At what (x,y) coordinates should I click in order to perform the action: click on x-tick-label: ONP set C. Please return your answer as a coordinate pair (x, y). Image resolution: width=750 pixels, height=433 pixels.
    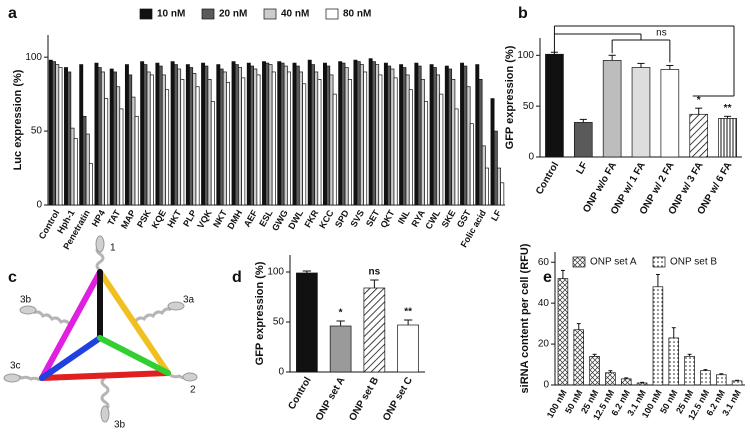
    Looking at the image, I should click on (398, 399).